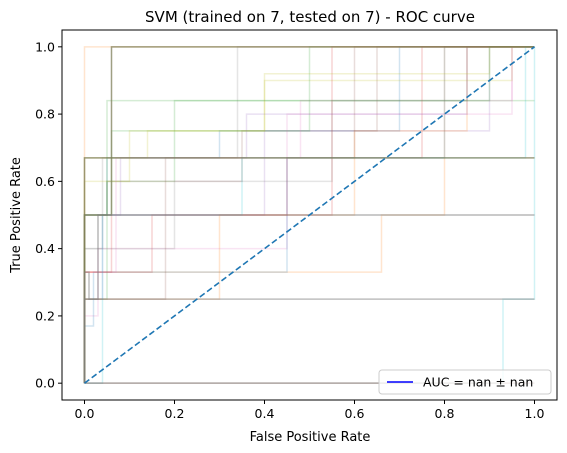 The image size is (567, 453). Describe the element at coordinates (310, 410) in the screenshot. I see `x-ticks: 0.0 0.2 0.4 0.6 0.8 1.0` at that location.